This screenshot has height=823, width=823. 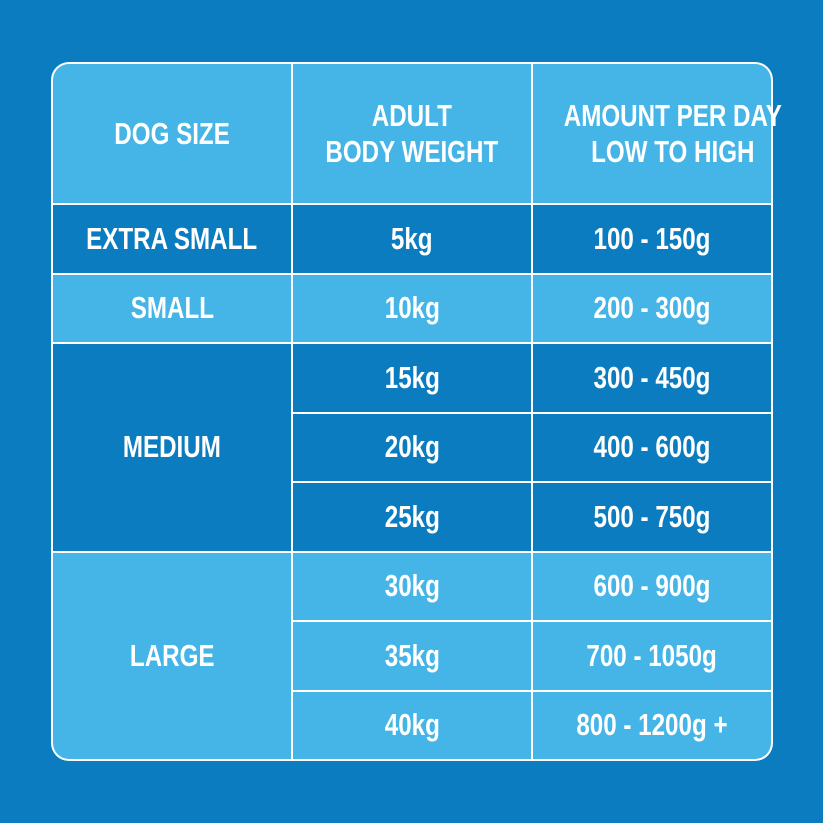 I want to click on header-line: ADULT, so click(x=412, y=115).